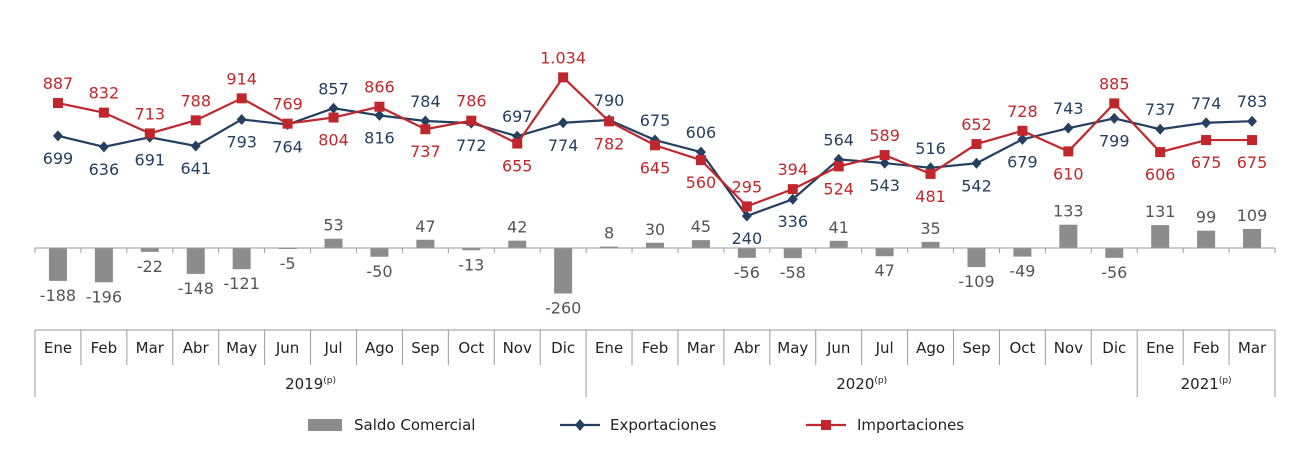  I want to click on month-label-8: Sep, so click(425, 348).